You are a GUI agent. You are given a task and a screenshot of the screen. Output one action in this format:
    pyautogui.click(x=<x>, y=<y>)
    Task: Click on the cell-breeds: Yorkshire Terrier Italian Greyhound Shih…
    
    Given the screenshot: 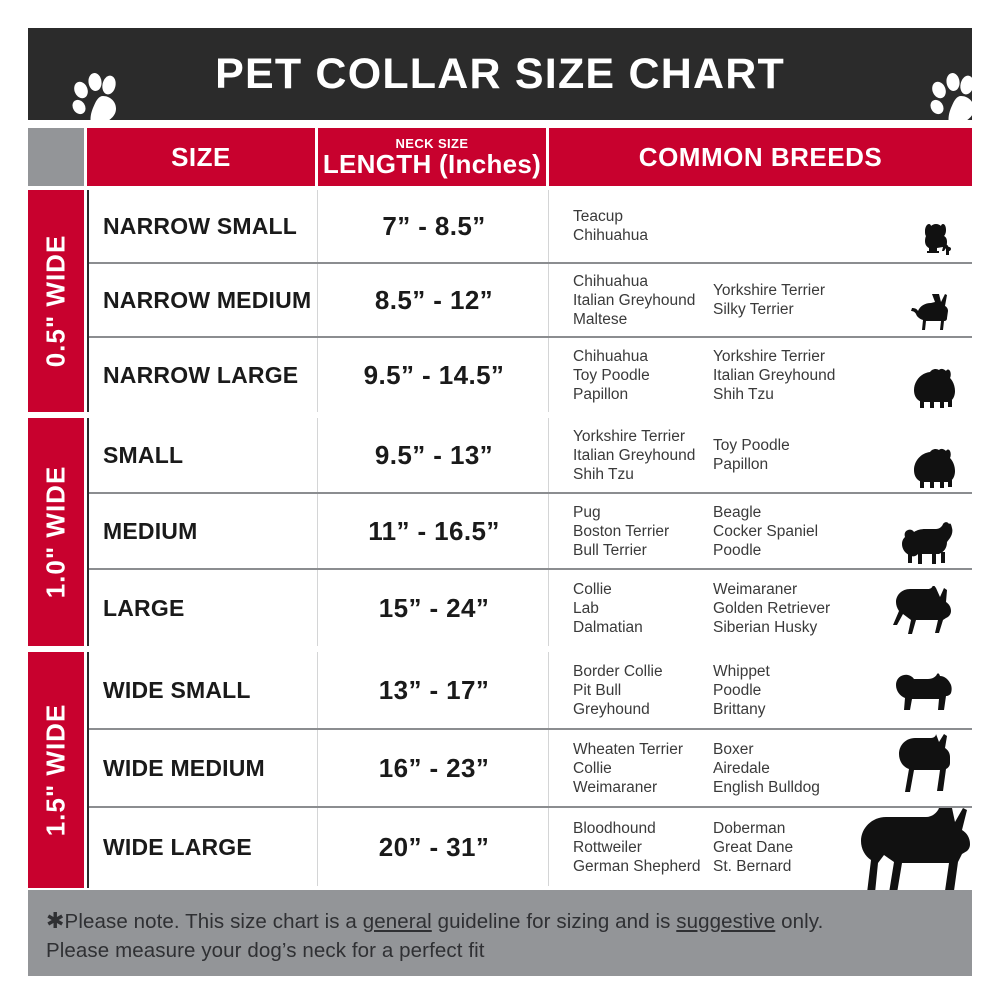 What is the action you would take?
    pyautogui.click(x=761, y=455)
    